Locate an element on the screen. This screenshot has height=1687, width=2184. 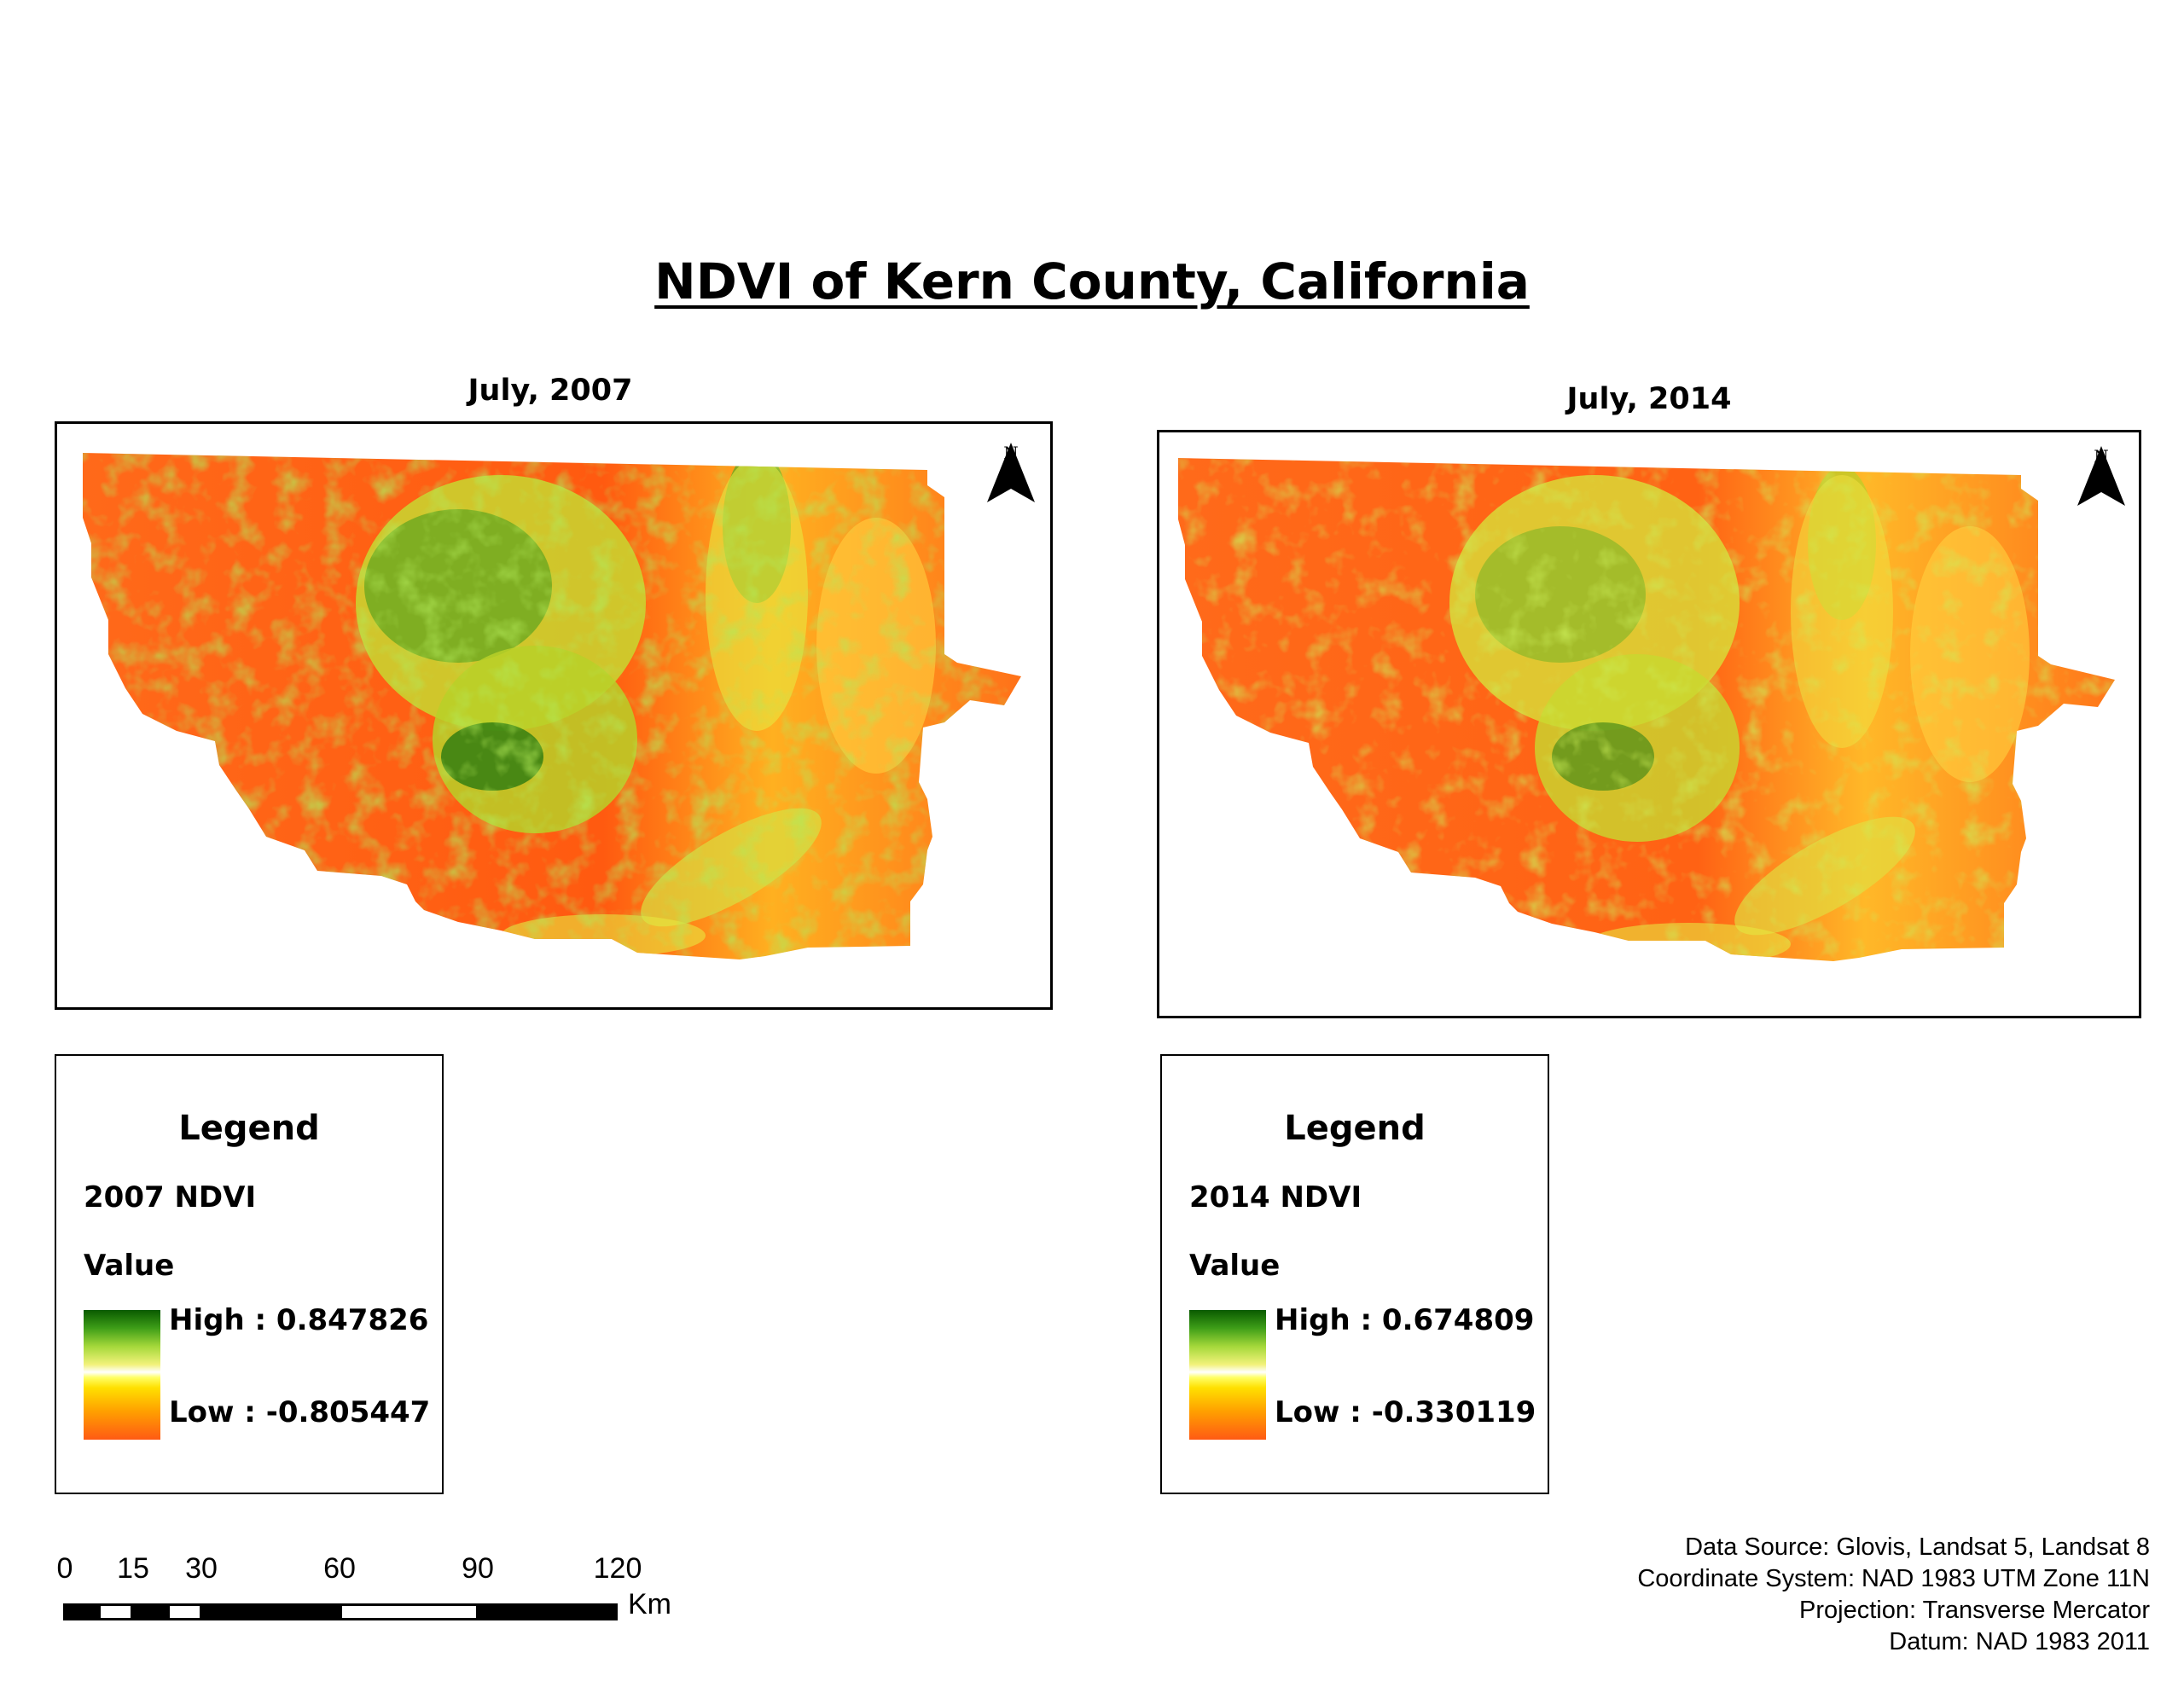
legend-high-value: High : 0.847826 is located at coordinates (299, 1320).